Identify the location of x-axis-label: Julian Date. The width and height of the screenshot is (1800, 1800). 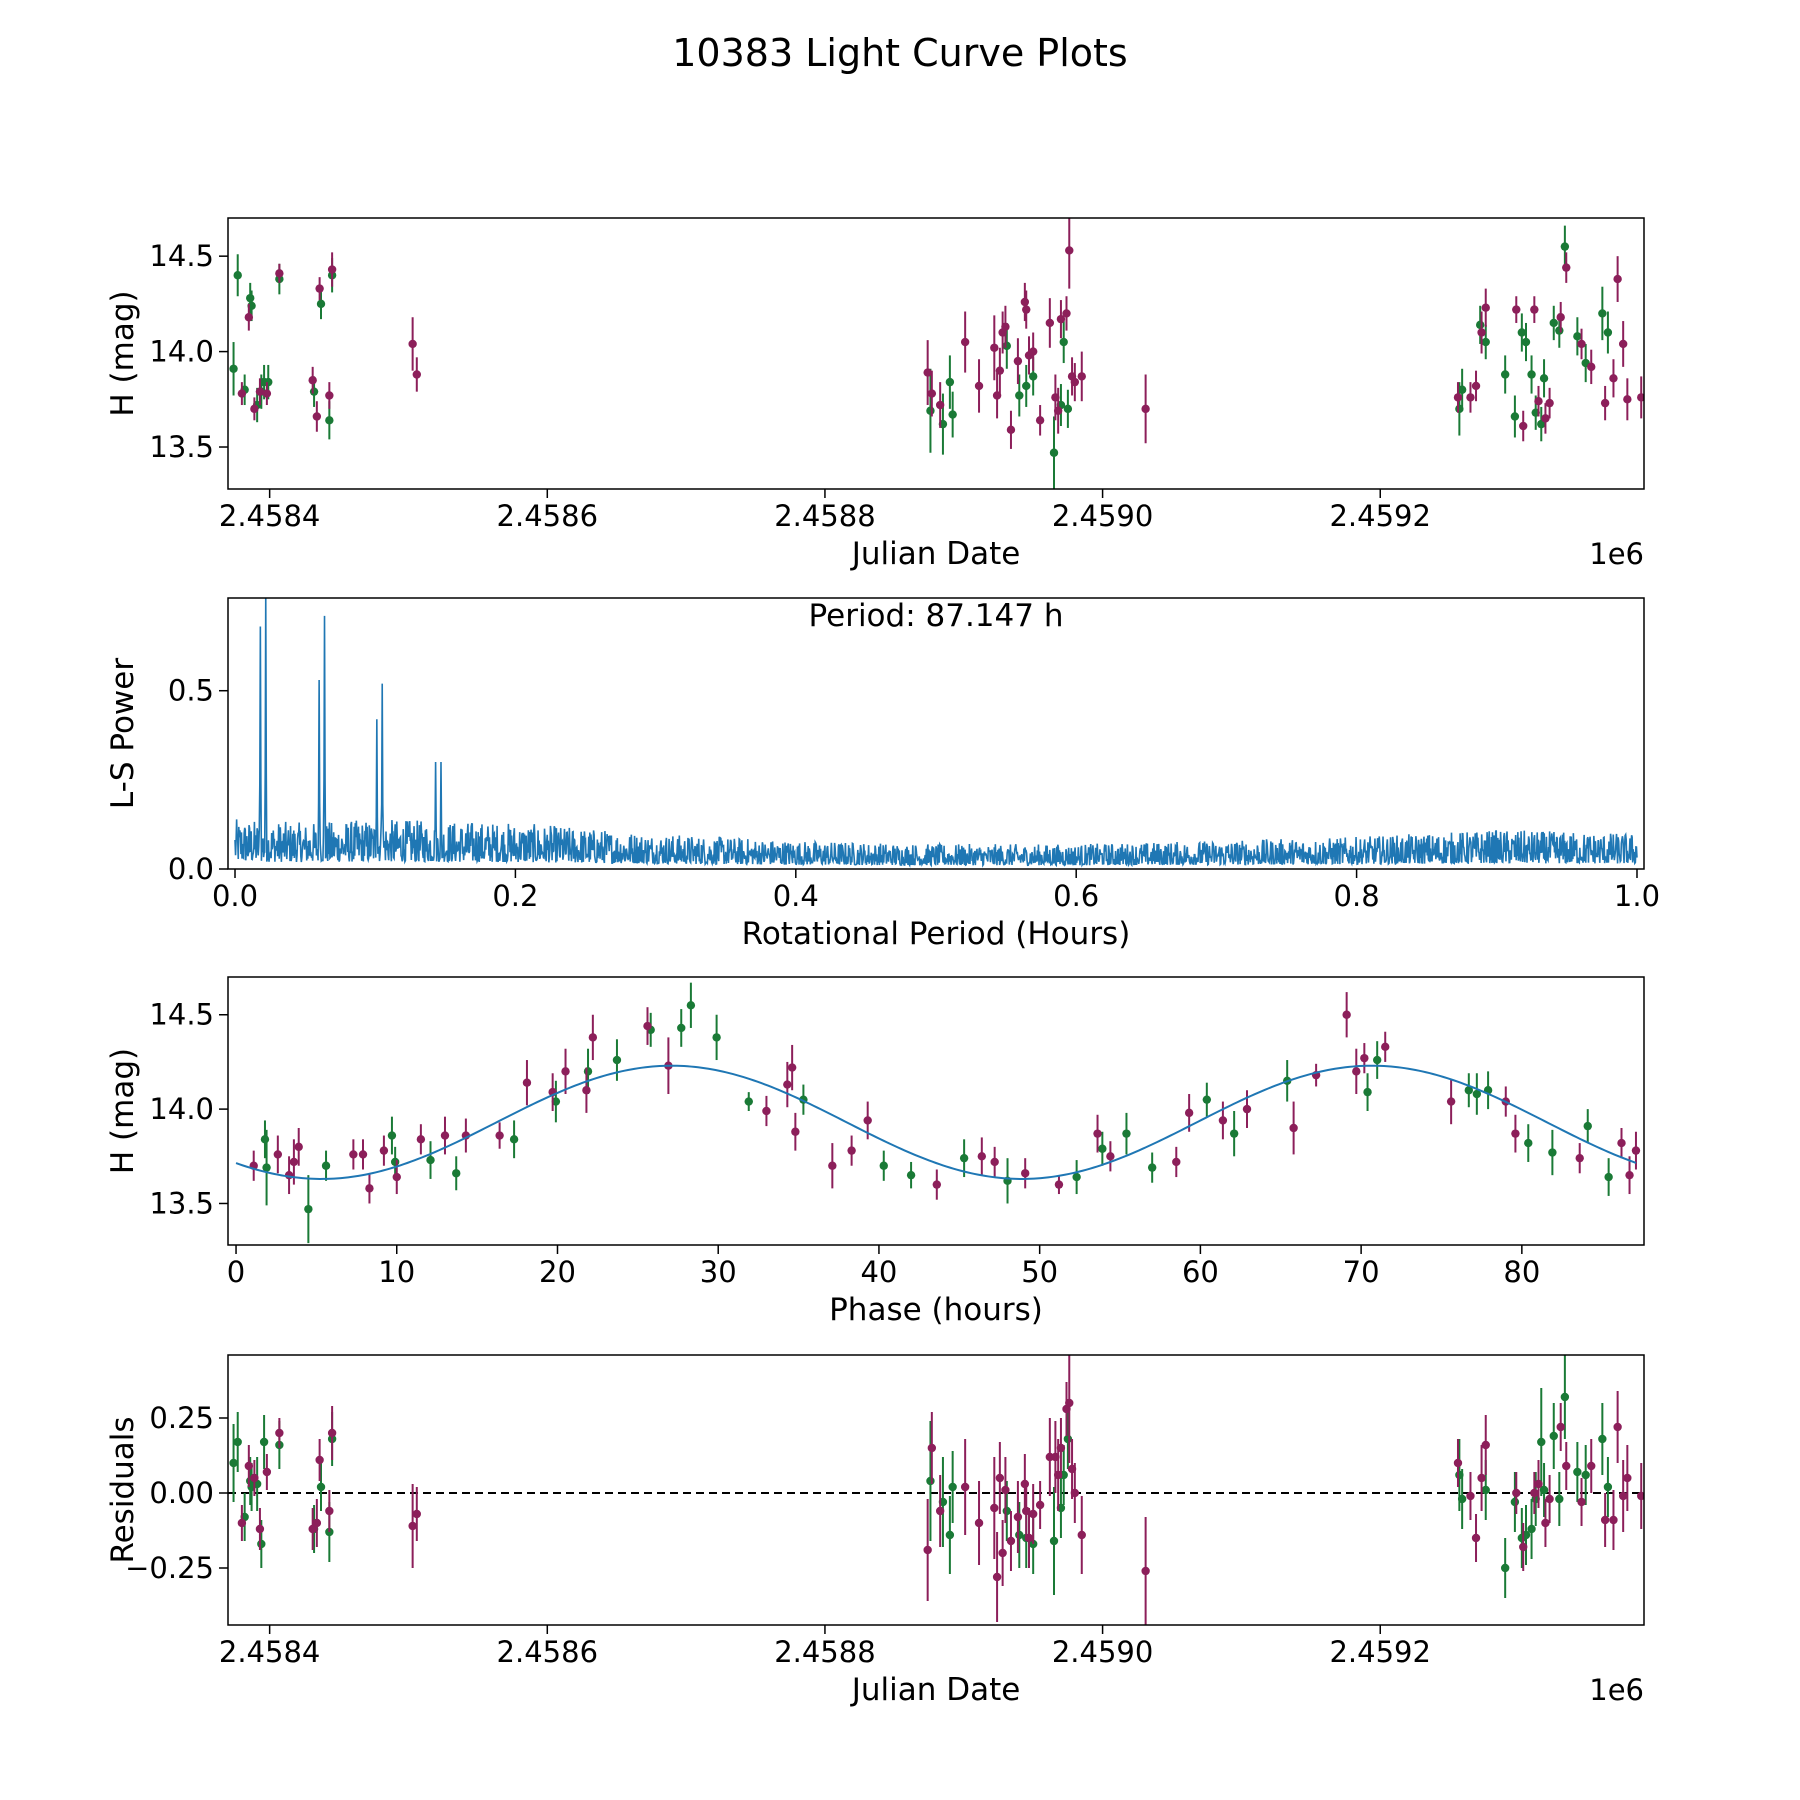
(935, 554).